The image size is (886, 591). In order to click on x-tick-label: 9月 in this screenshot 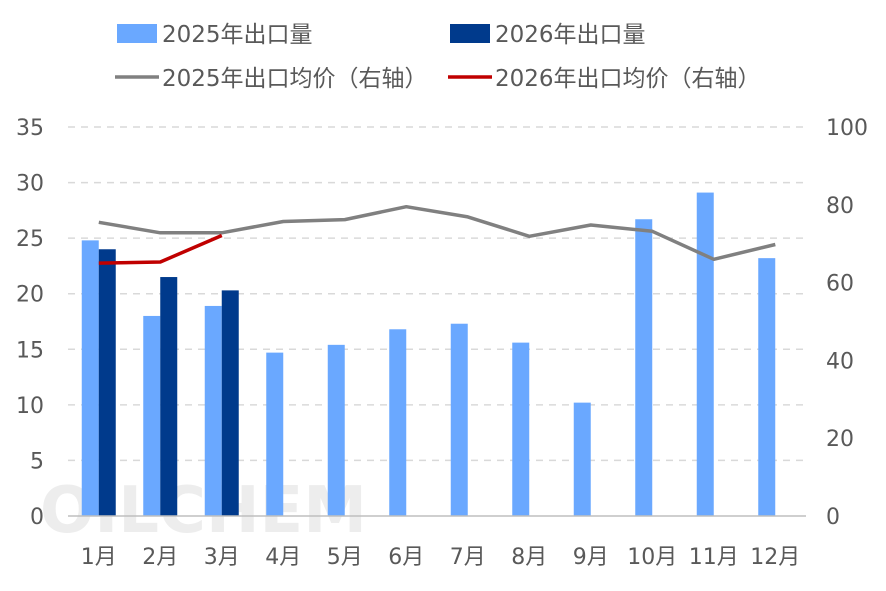, I will do `click(591, 557)`.